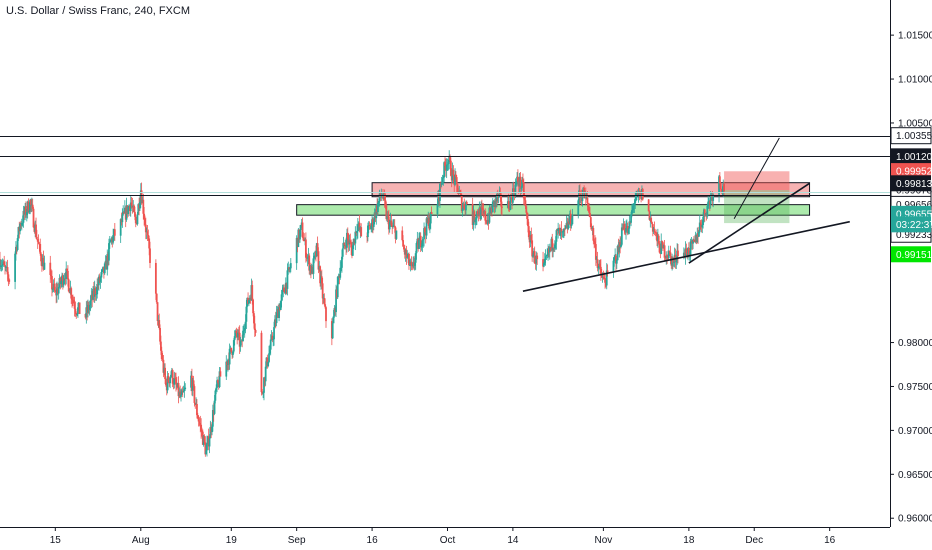 This screenshot has width=932, height=550. Describe the element at coordinates (911, 224) in the screenshot. I see `price-badge-bg` at that location.